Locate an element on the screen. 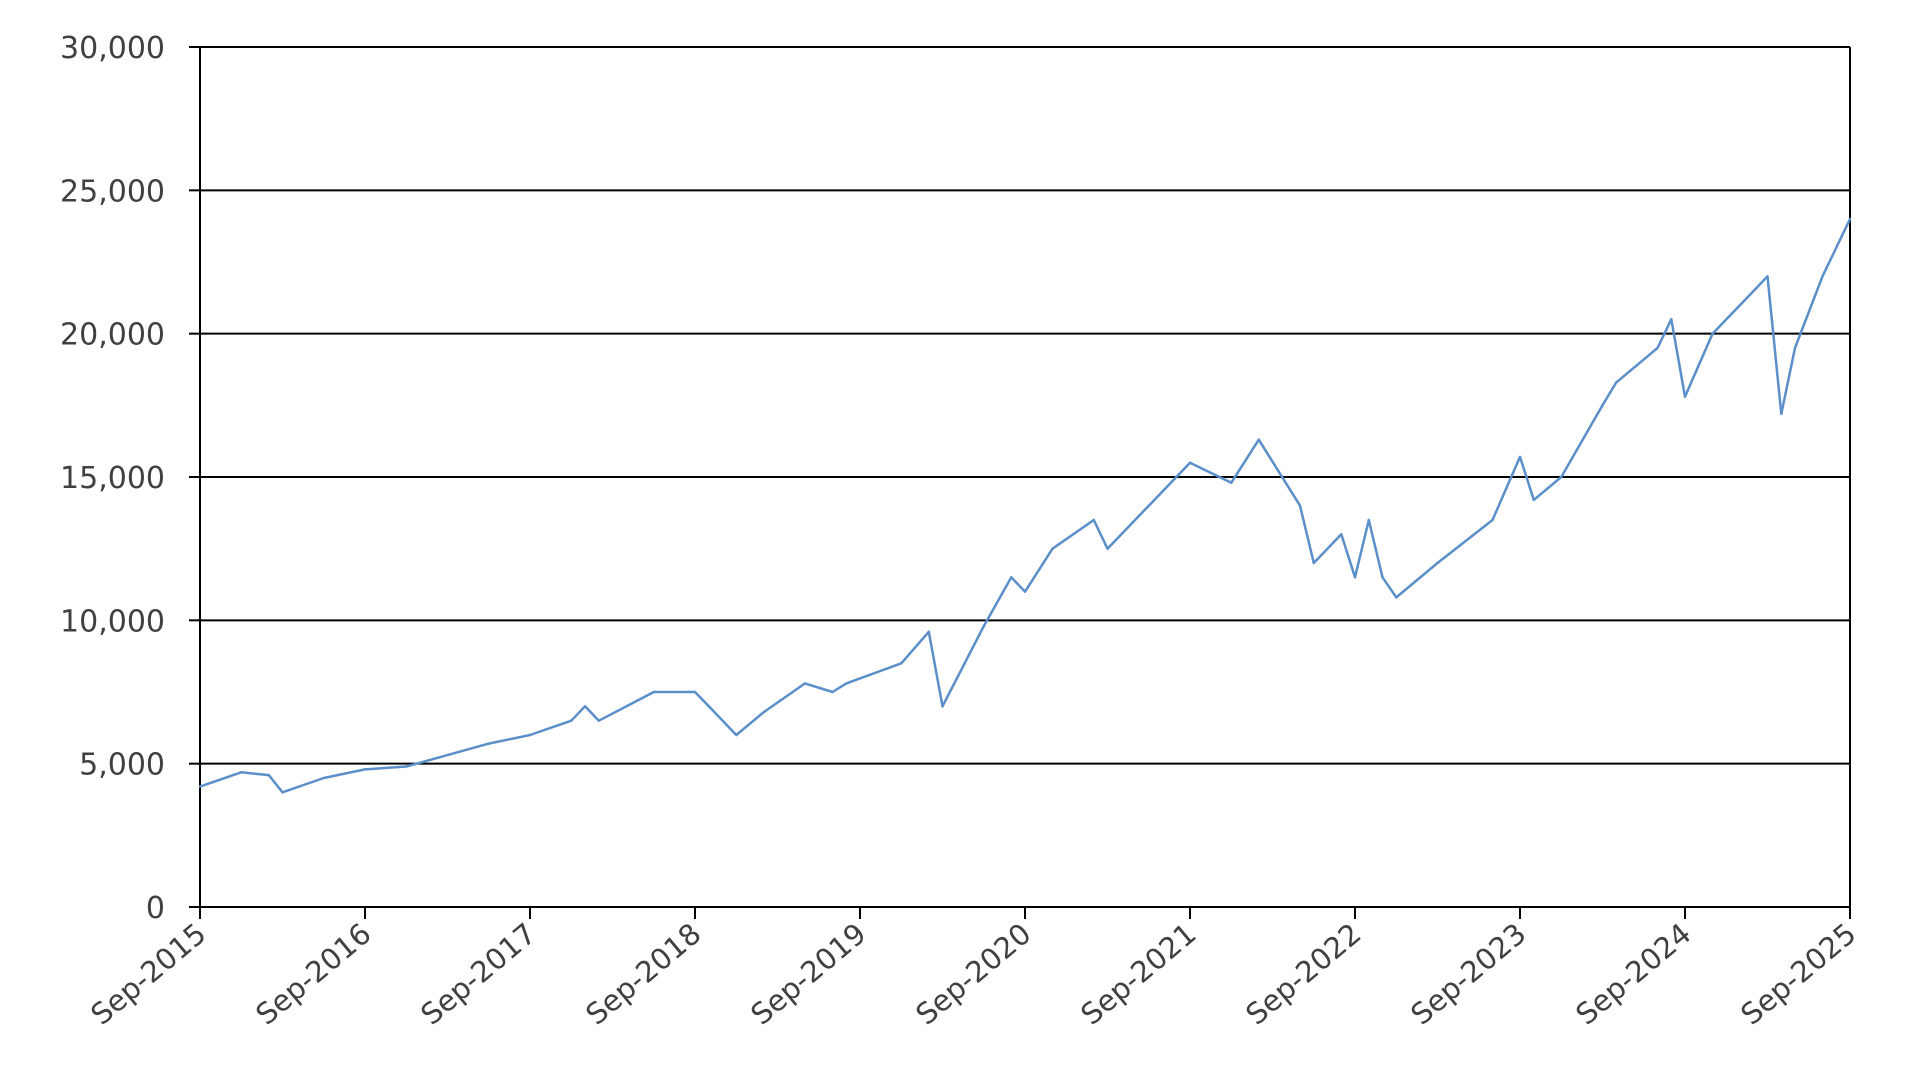 The image size is (1917, 1077). y-tick-label: 0 is located at coordinates (155, 908).